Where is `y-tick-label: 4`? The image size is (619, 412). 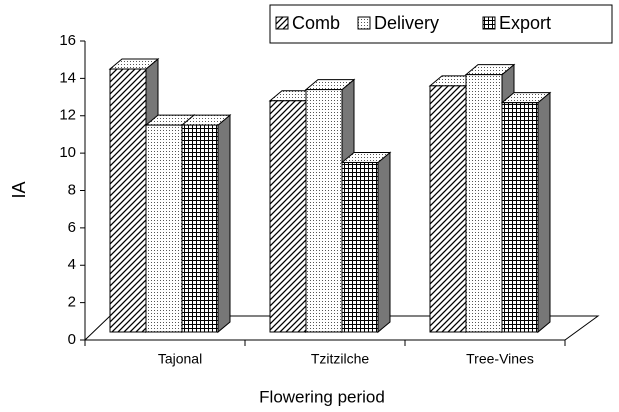 y-tick-label: 4 is located at coordinates (72, 264).